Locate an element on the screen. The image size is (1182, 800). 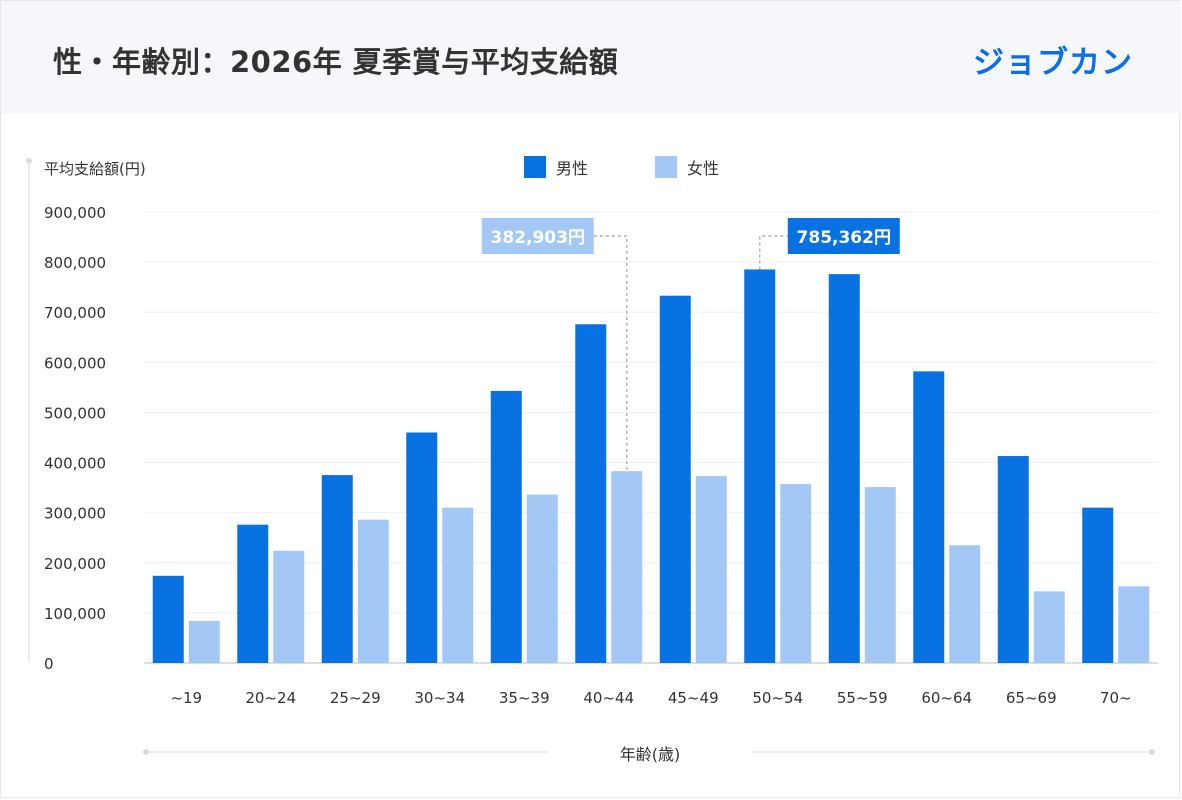
callouts: 382,903円 785,362円 is located at coordinates (690, 345).